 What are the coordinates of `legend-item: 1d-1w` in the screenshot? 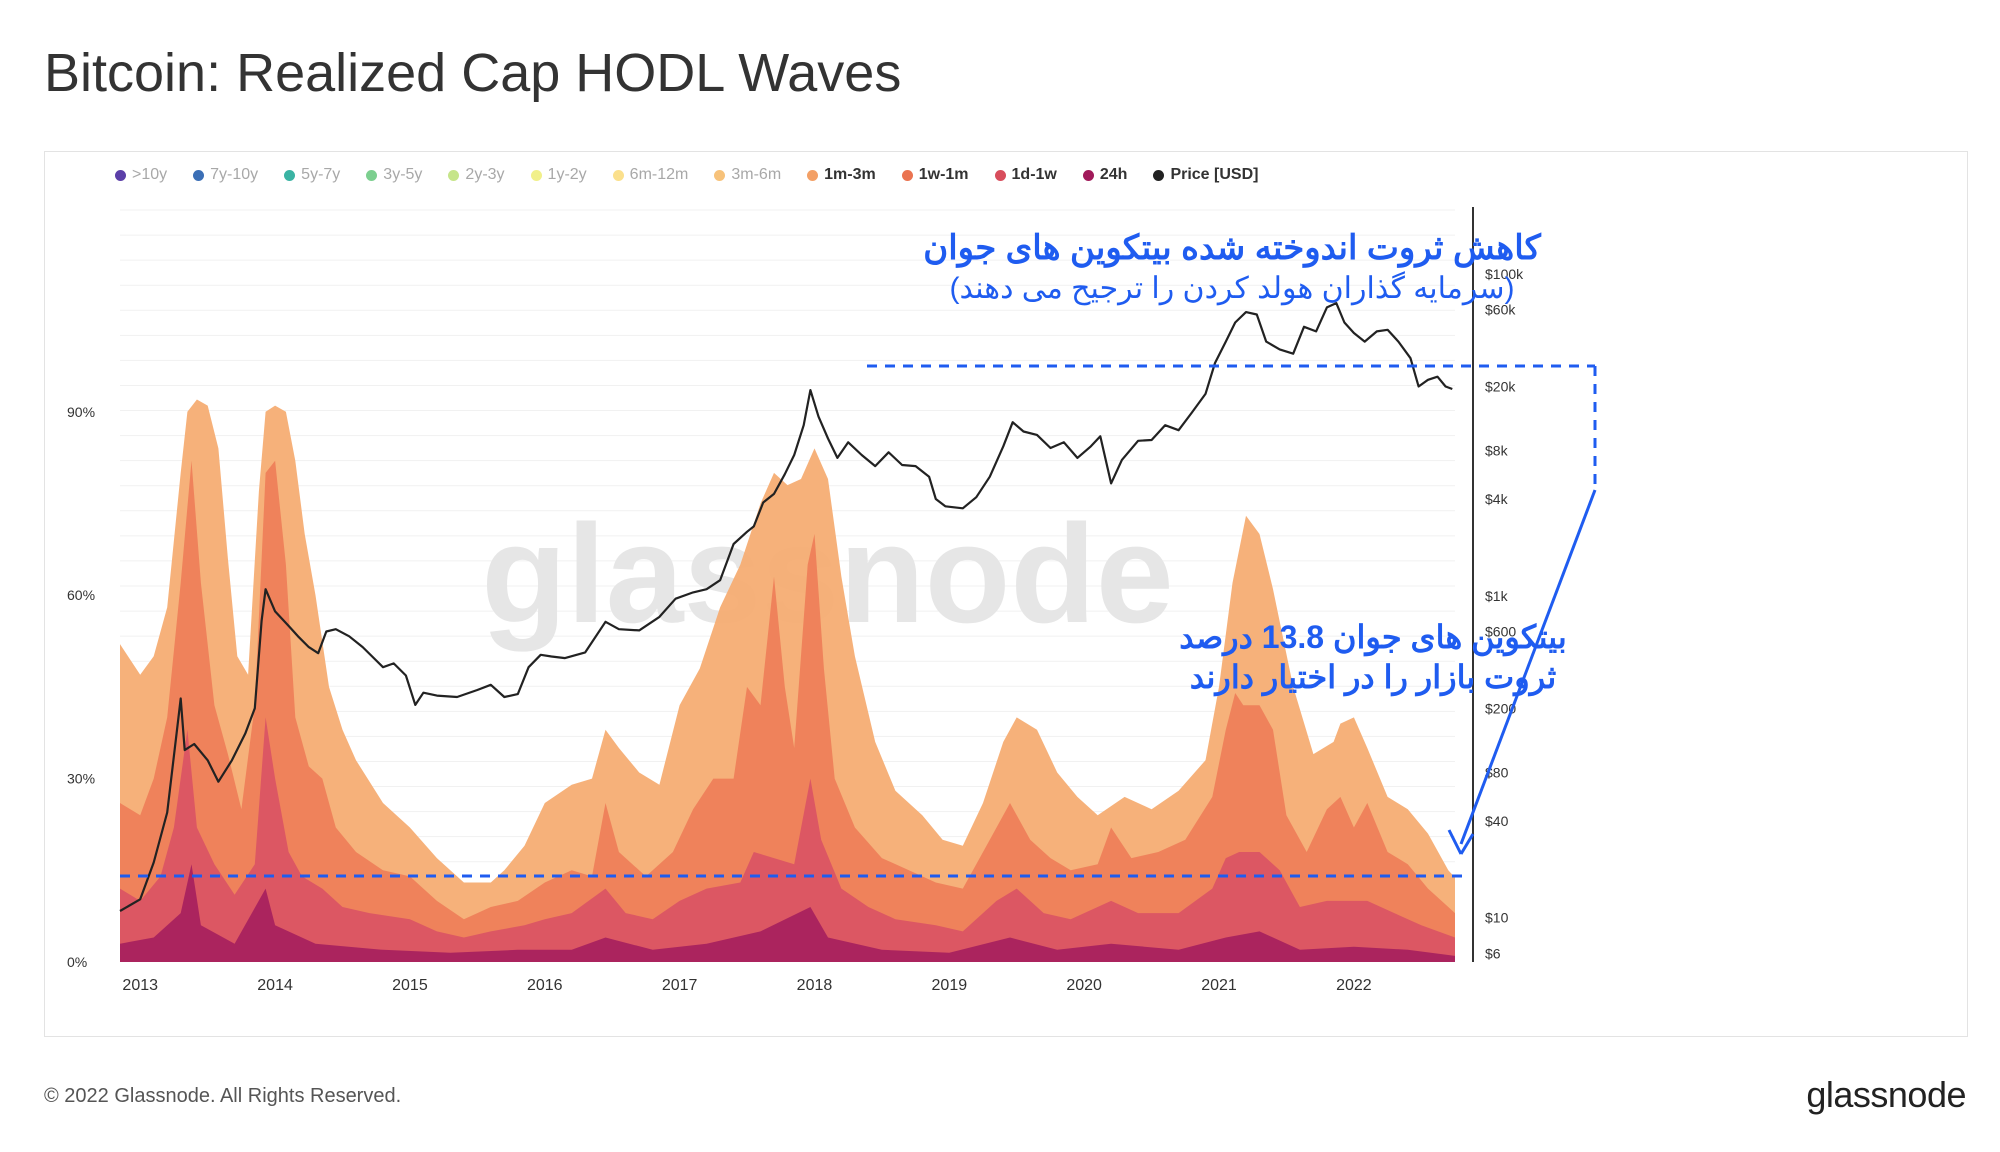 It's located at (1025, 175).